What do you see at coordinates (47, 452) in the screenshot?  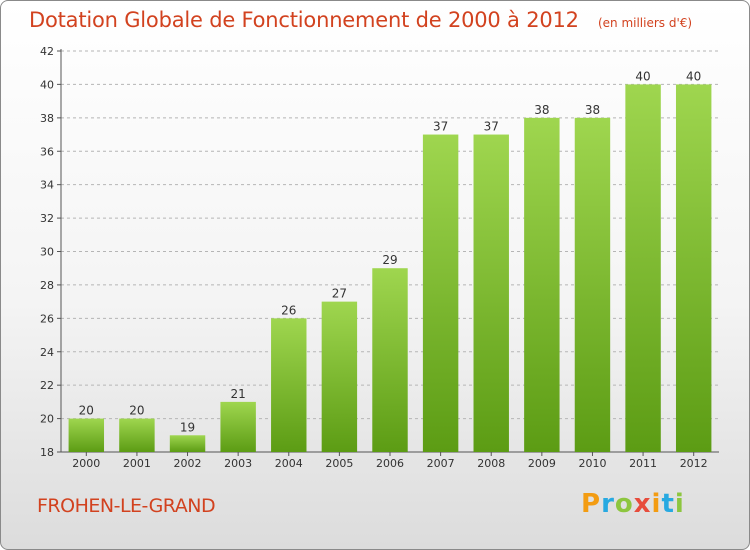 I see `y-tick-label: 18` at bounding box center [47, 452].